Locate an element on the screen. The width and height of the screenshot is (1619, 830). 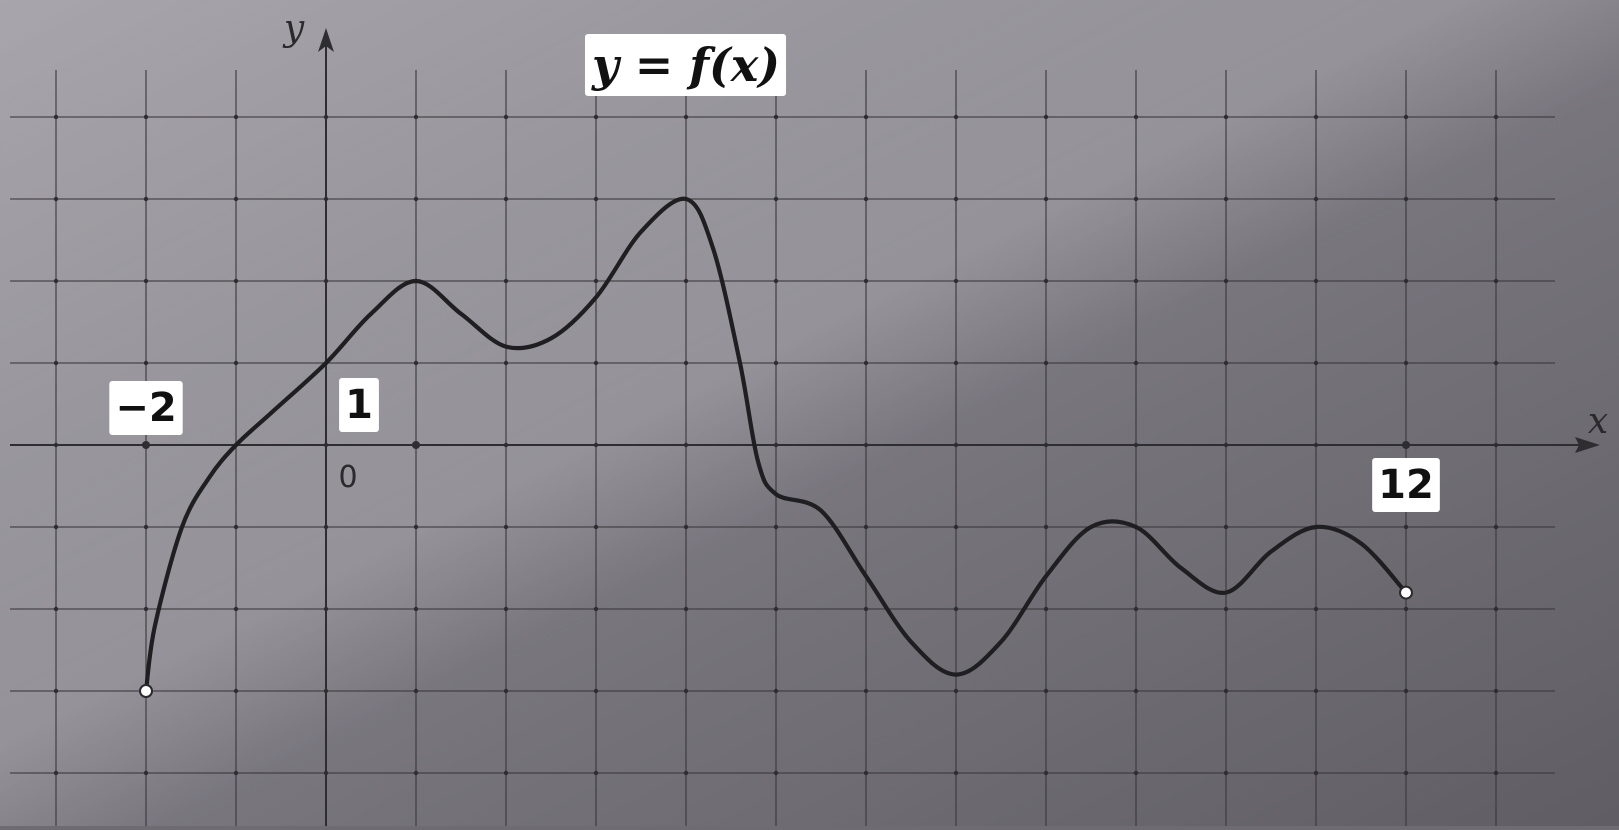
x-tick-label-box is located at coordinates (1406, 485).